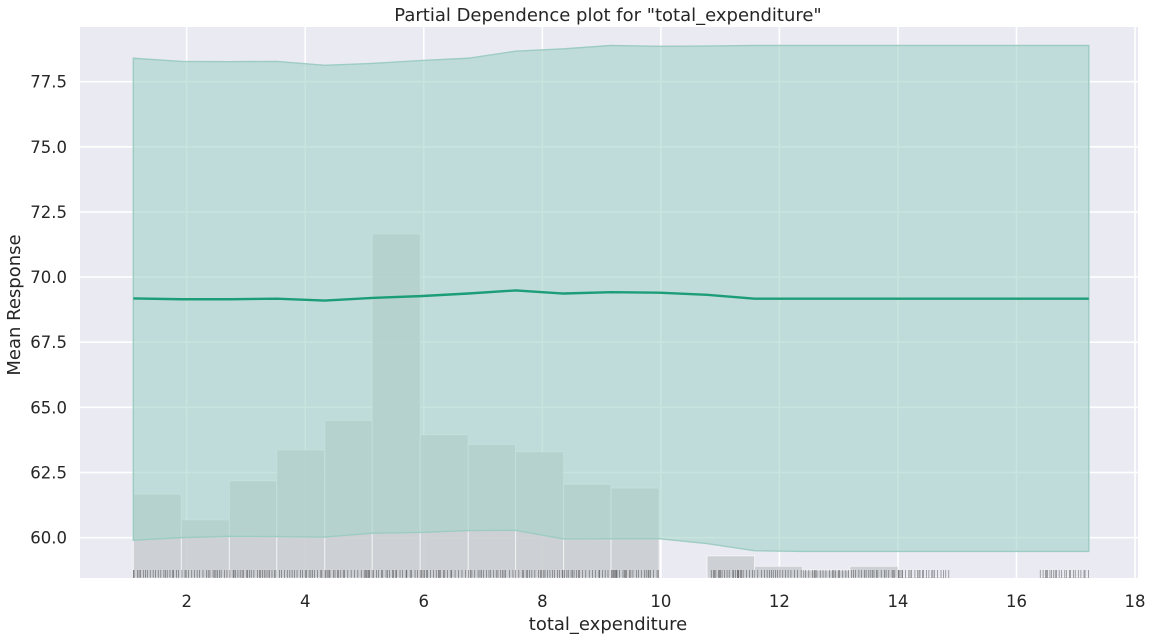 Image resolution: width=1152 pixels, height=640 pixels. I want to click on y-tick-label: 77.5, so click(48, 82).